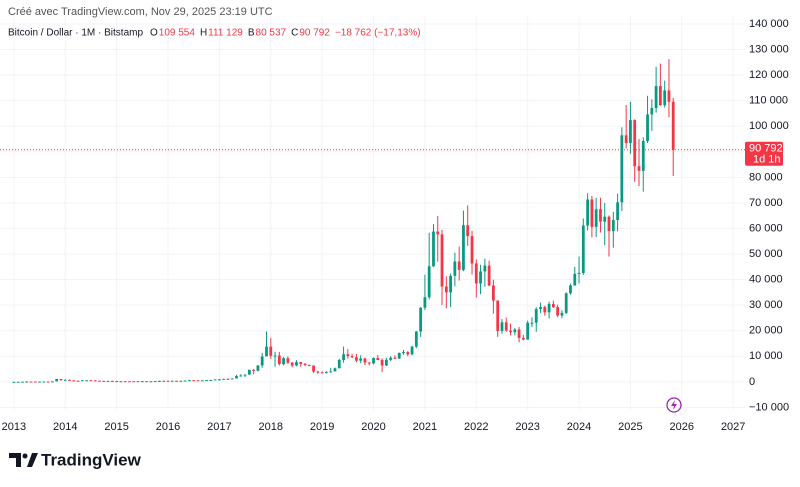  I want to click on x-tick-label: 2017, so click(219, 427).